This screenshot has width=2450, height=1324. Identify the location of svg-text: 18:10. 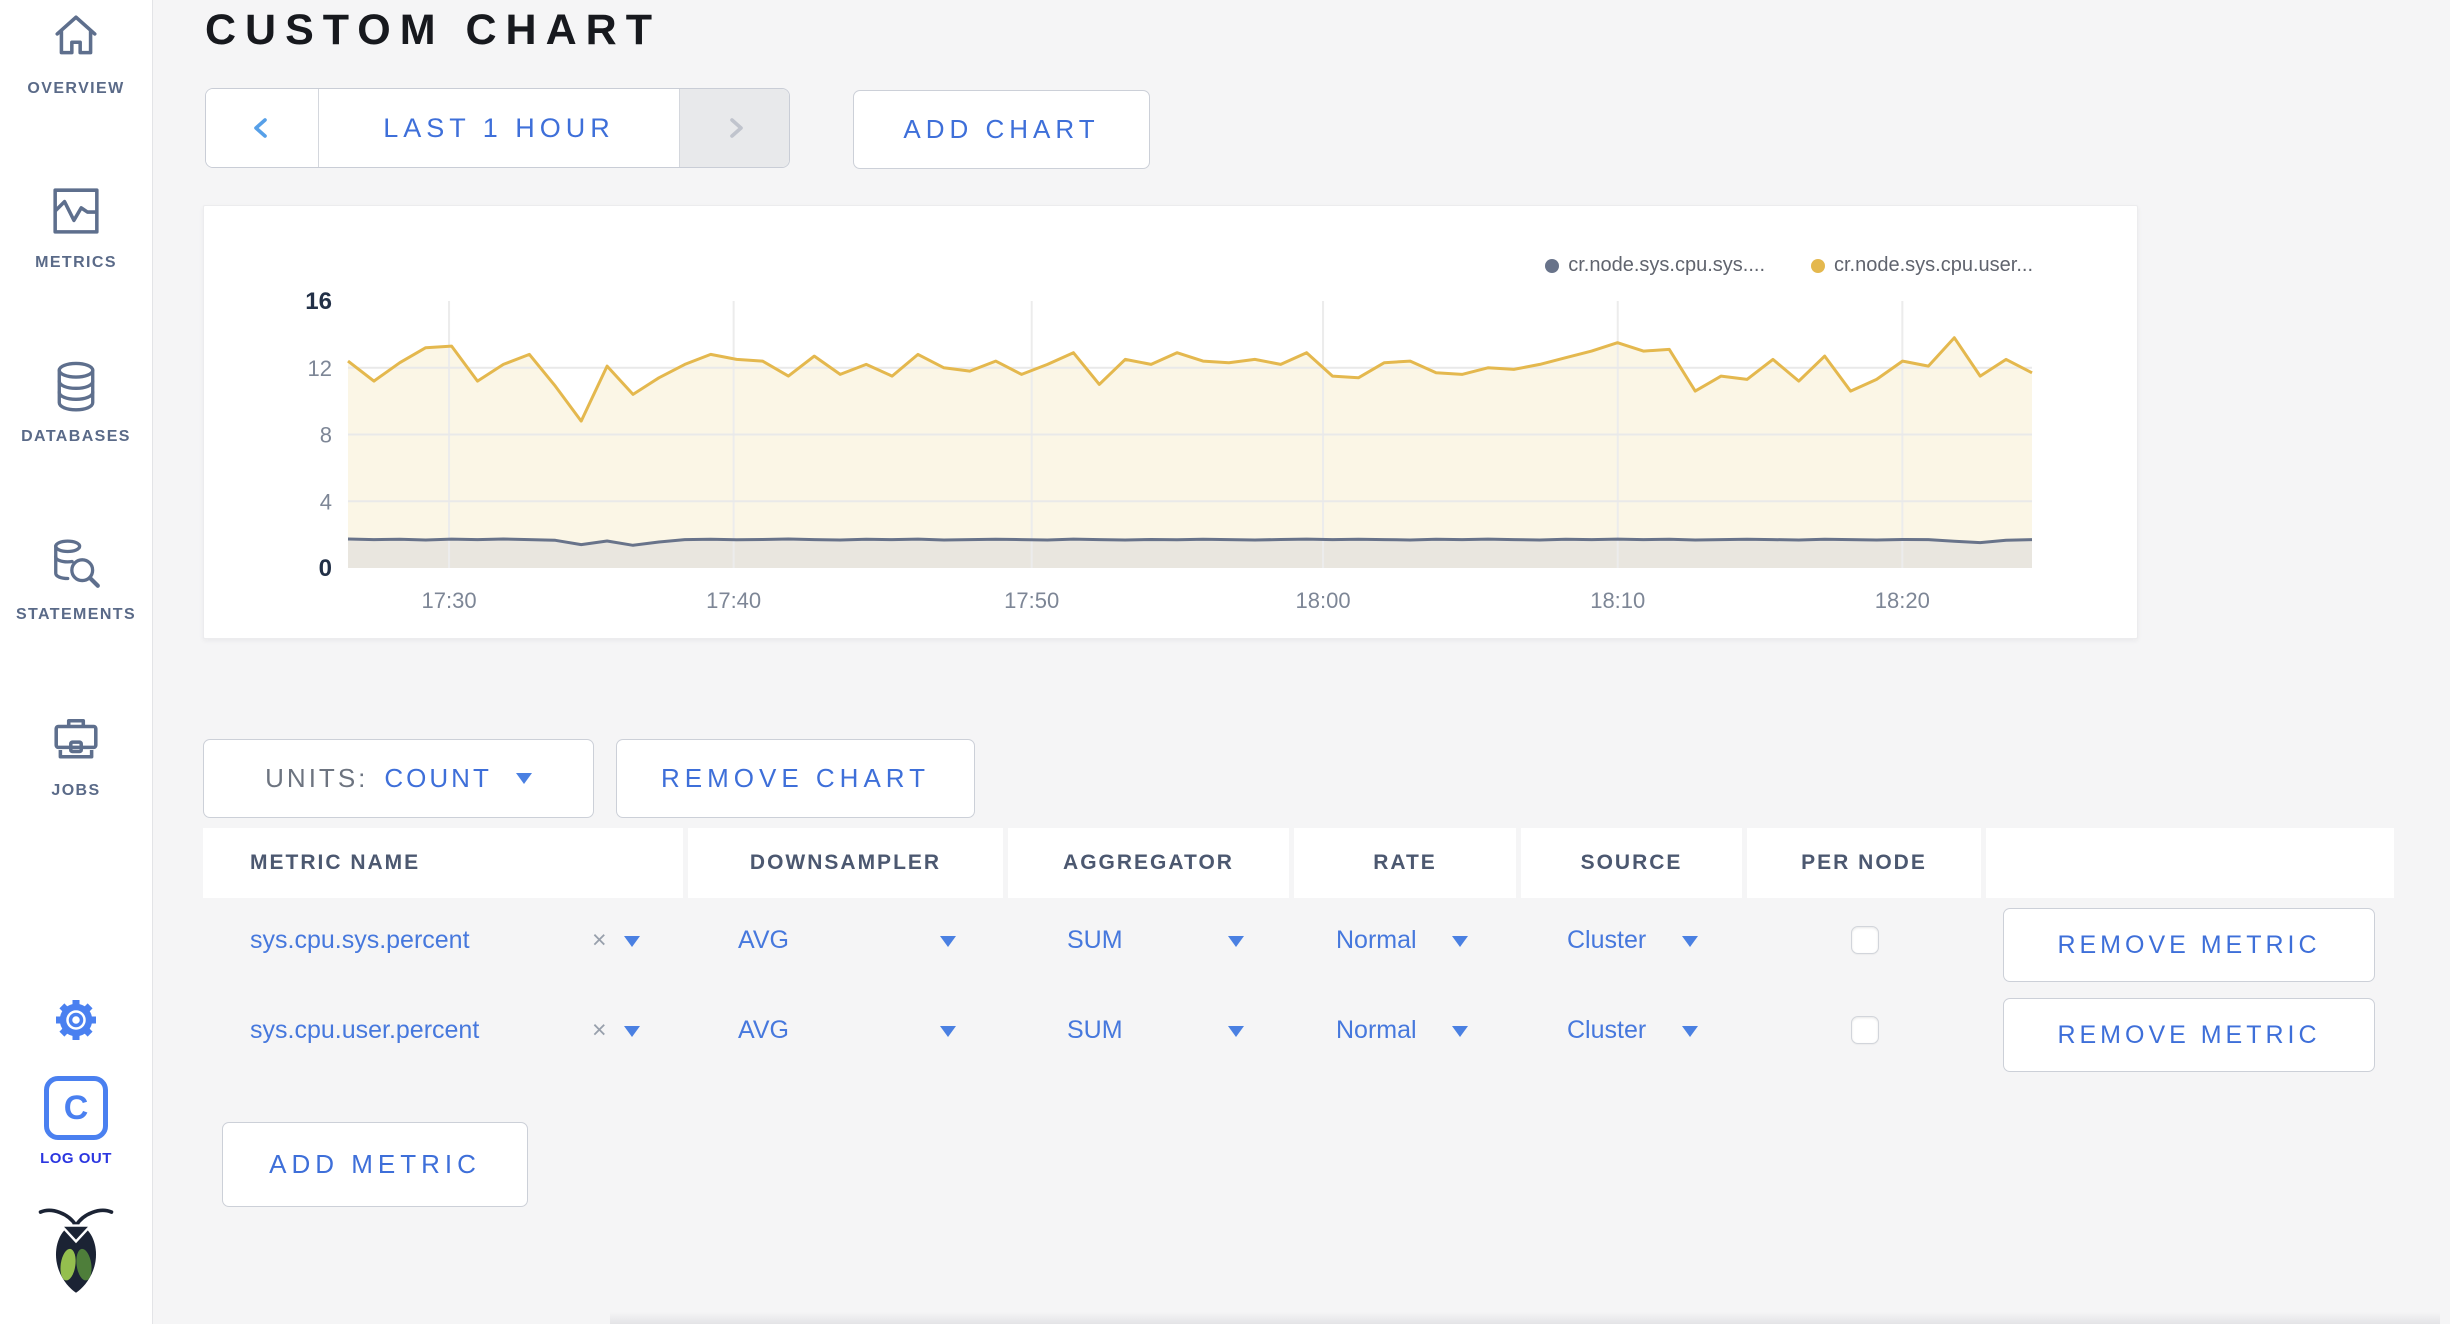
(1617, 600).